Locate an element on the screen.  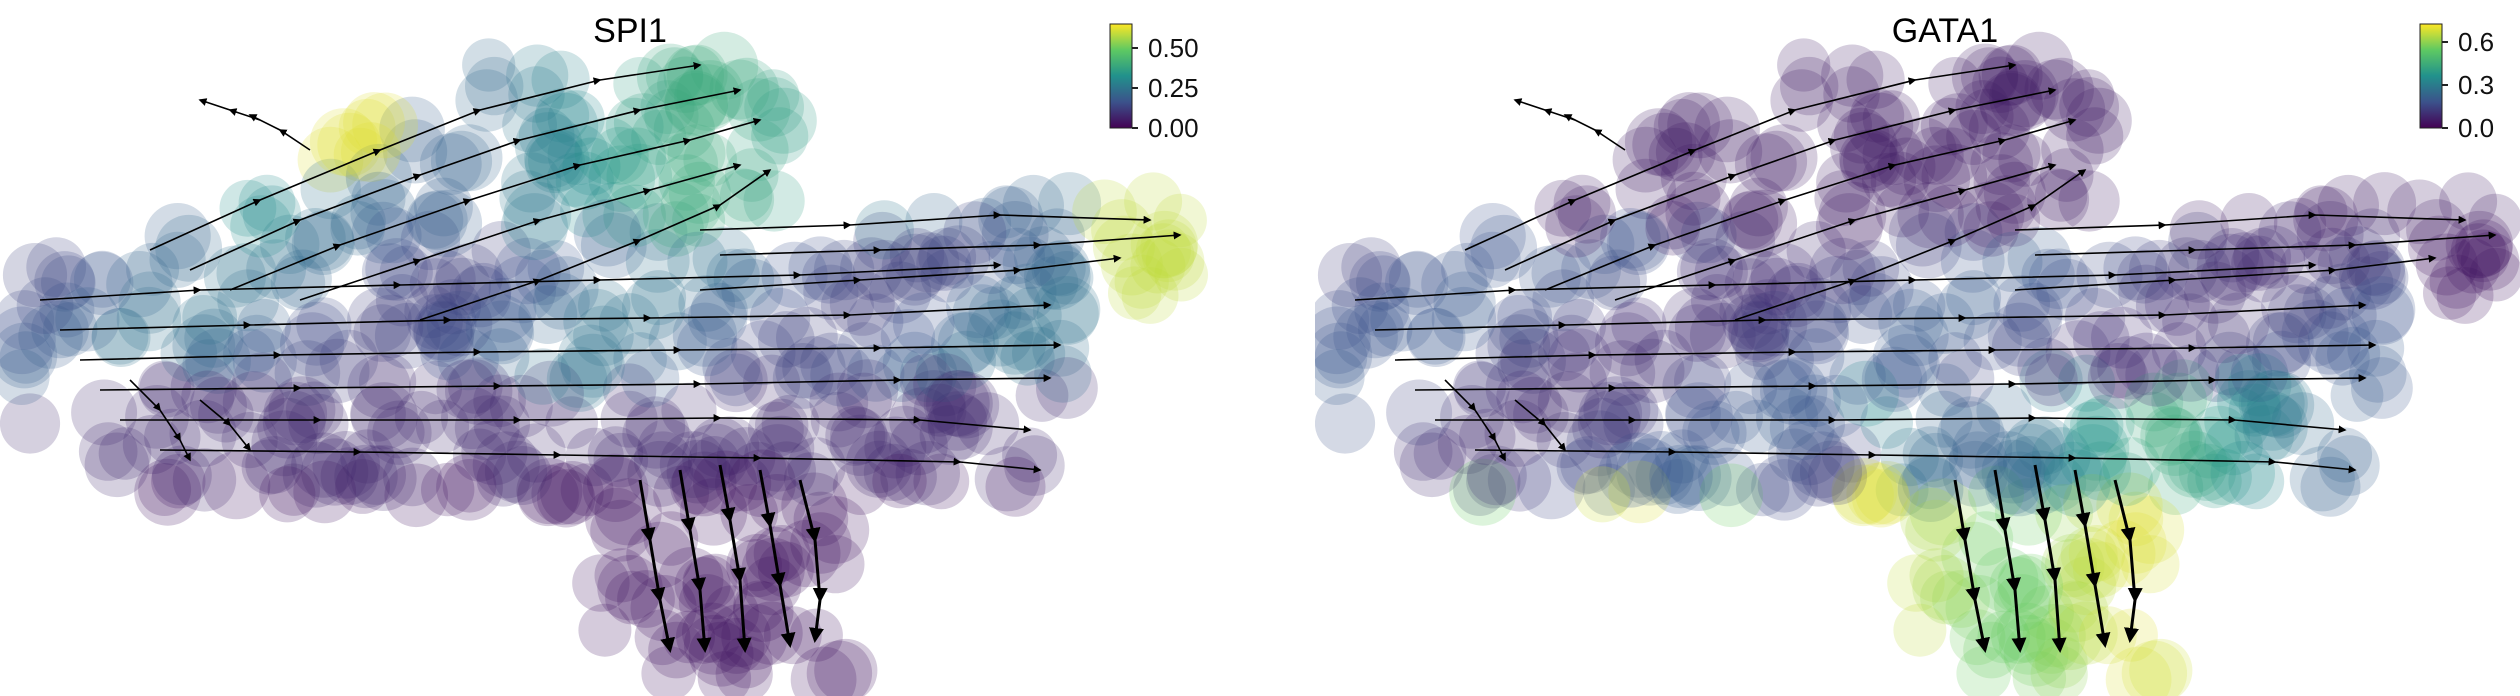
gata1-colorbar-tick-0: 0.0 is located at coordinates (2476, 128).